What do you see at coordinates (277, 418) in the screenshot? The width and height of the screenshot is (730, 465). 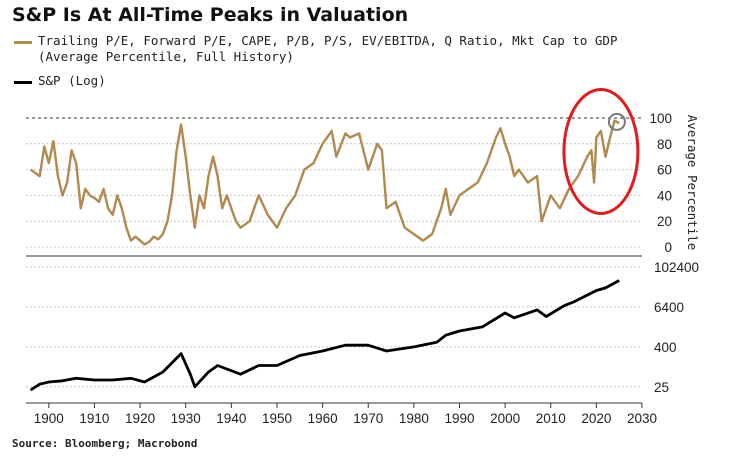 I see `x-tick-label: 1950` at bounding box center [277, 418].